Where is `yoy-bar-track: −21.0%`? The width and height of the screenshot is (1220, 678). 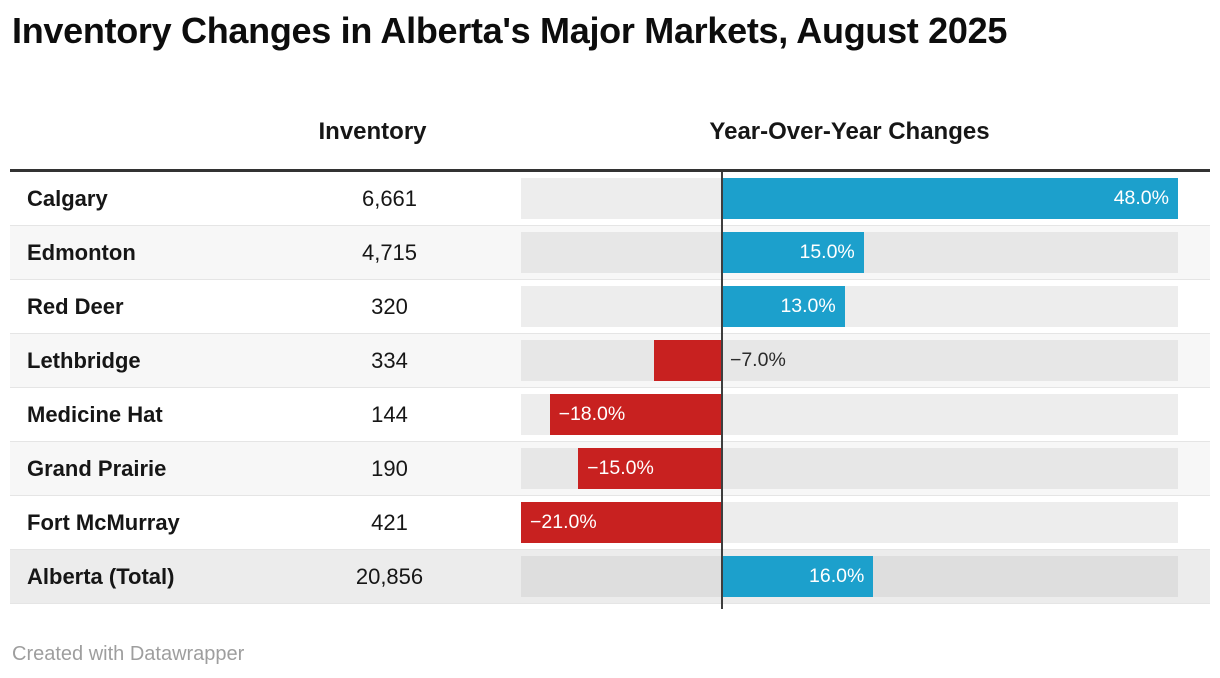
yoy-bar-track: −21.0% is located at coordinates (849, 522).